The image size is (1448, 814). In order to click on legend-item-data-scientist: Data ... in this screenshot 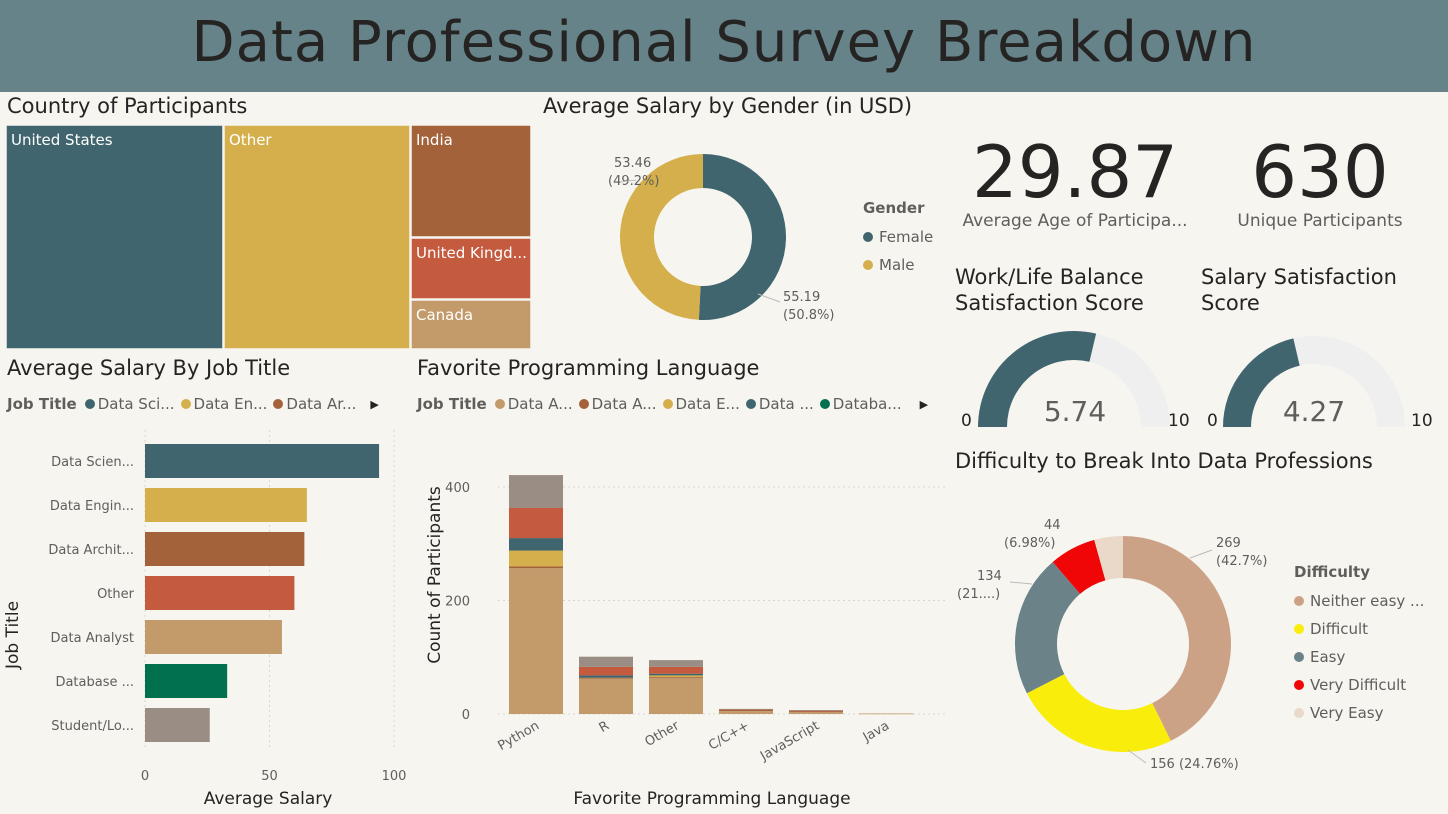, I will do `click(779, 404)`.